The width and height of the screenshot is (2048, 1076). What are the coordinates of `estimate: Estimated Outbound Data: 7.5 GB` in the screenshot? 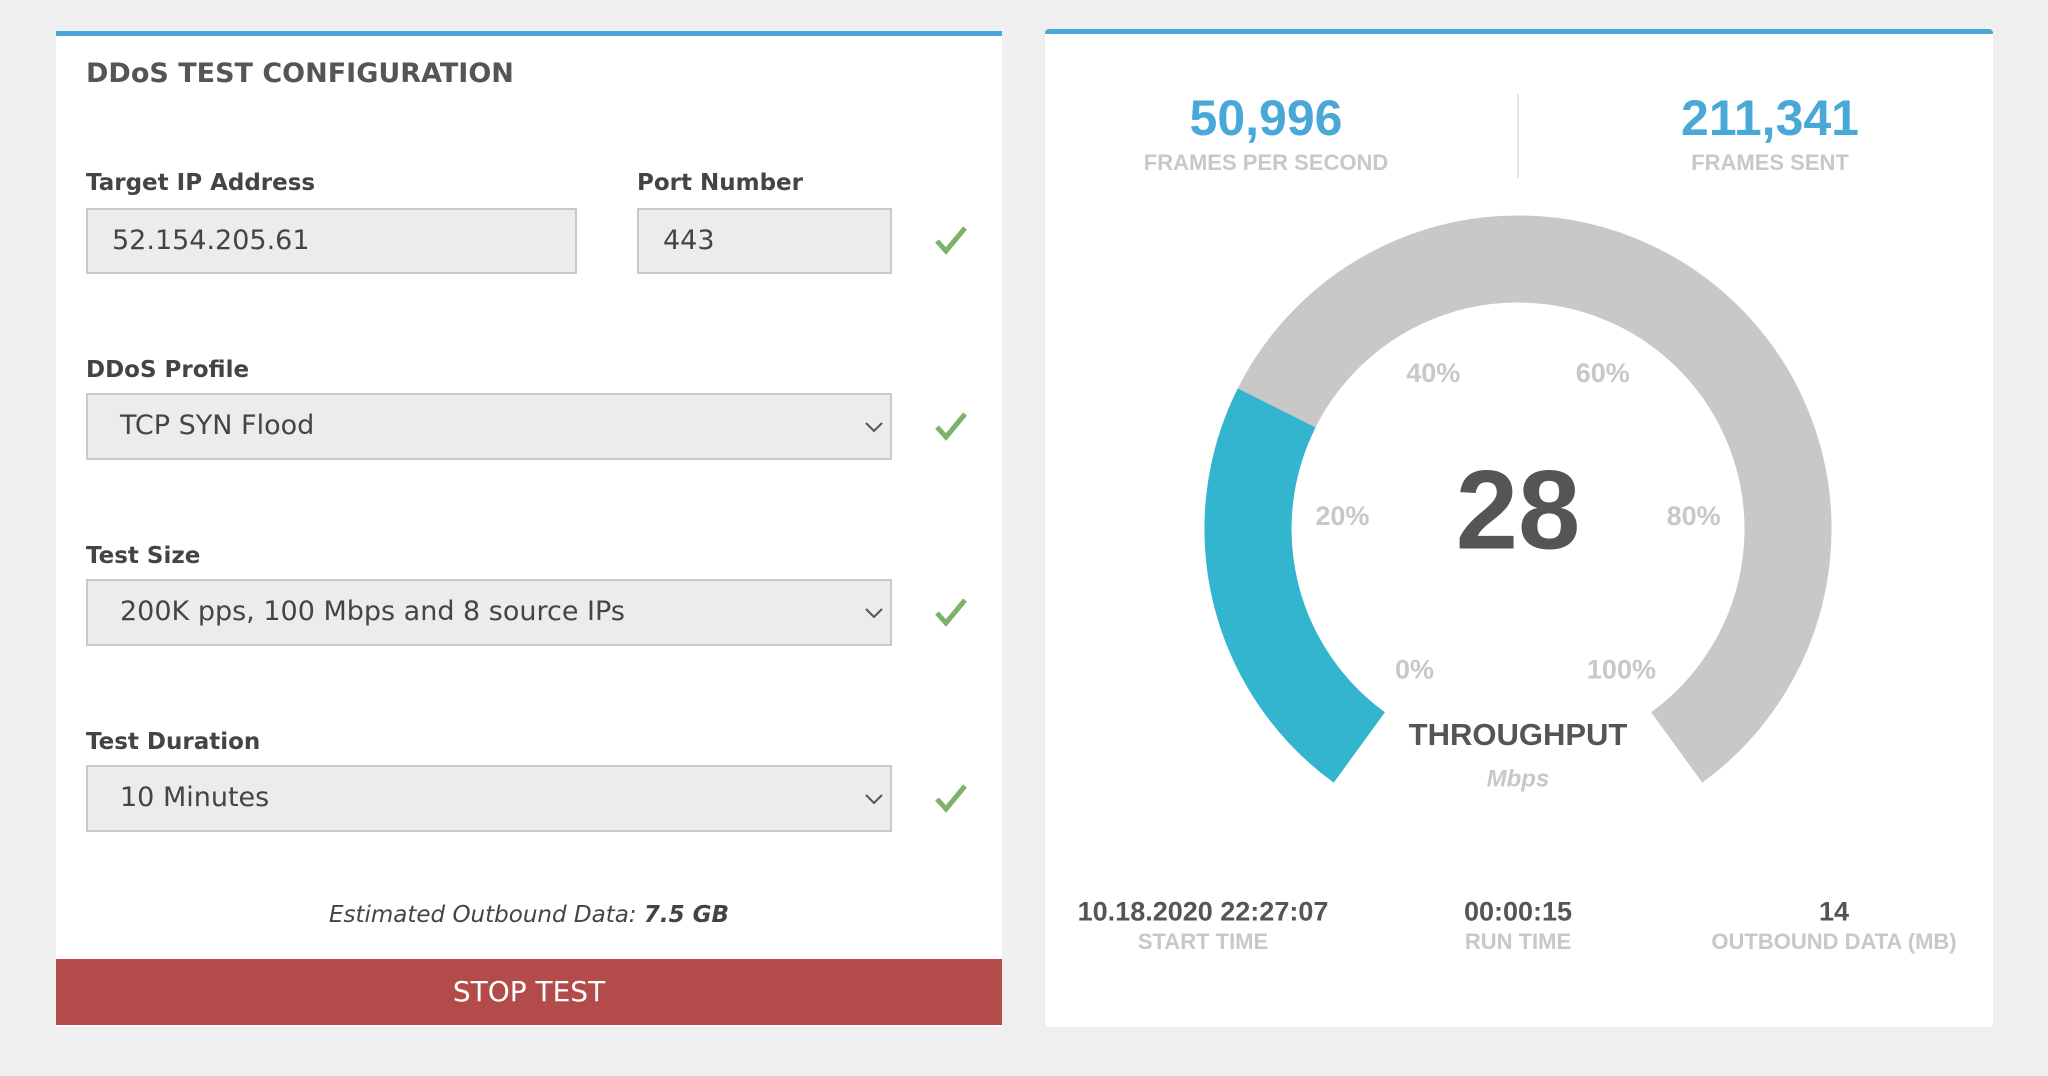 It's located at (529, 915).